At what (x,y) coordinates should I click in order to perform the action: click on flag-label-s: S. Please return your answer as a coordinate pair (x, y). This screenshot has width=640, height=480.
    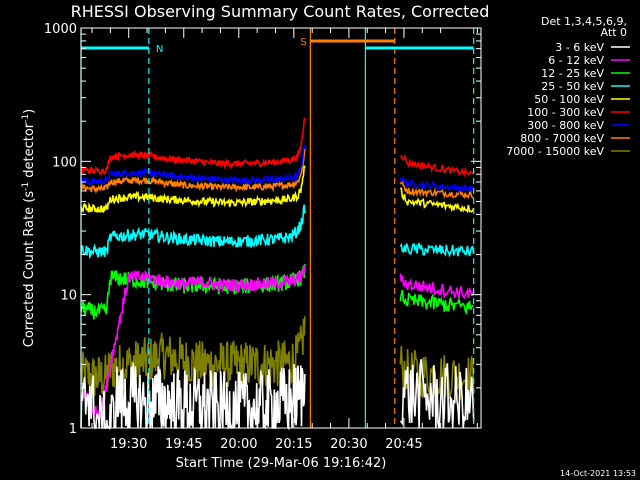
    Looking at the image, I should click on (303, 42).